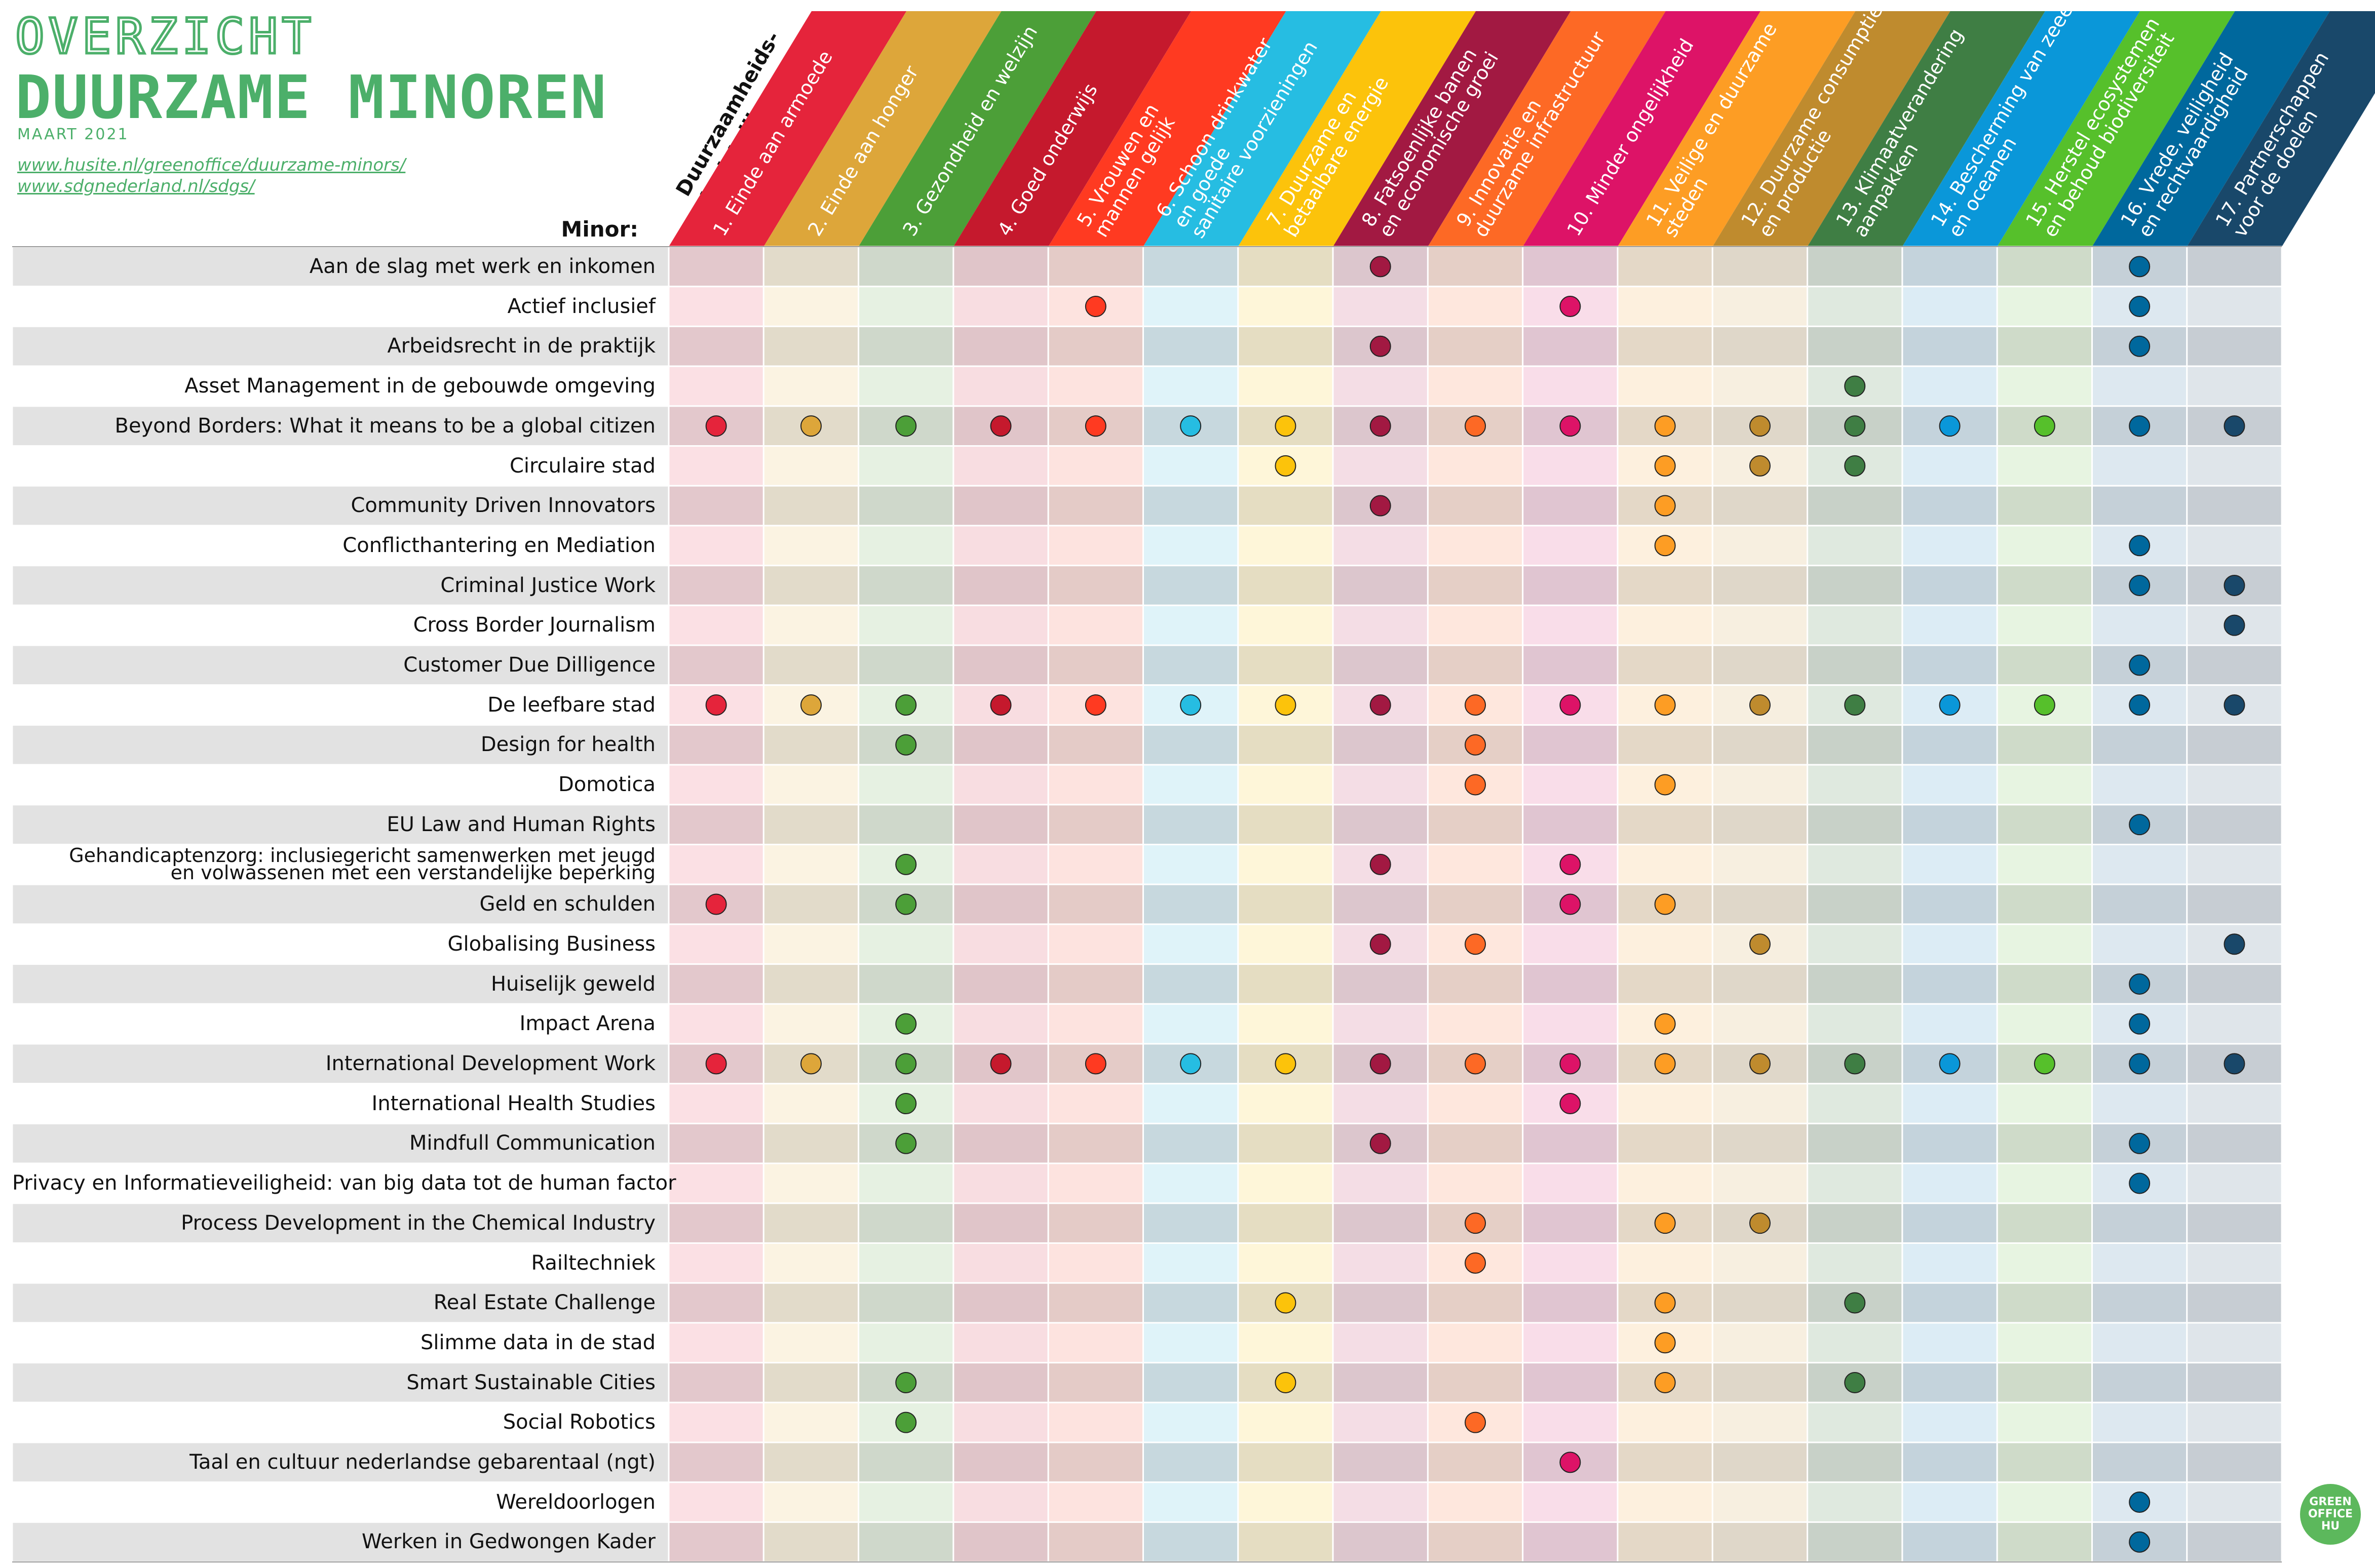 The width and height of the screenshot is (2375, 1568). I want to click on logo-line1: GREEN, so click(2330, 1502).